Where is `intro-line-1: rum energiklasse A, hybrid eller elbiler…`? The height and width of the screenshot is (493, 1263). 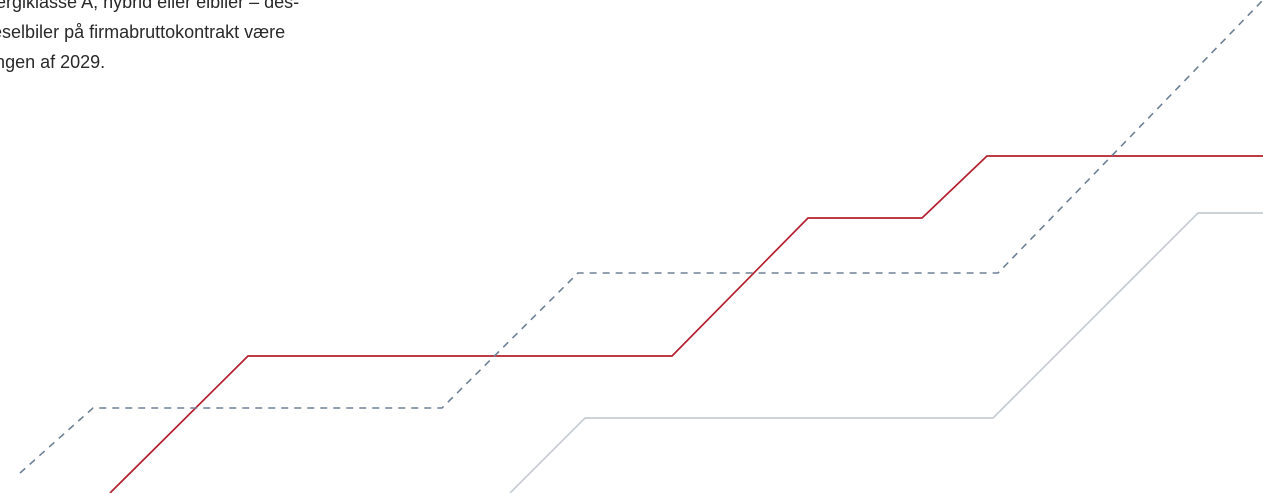 intro-line-1: rum energiklasse A, hybrid eller elbiler… is located at coordinates (150, 6).